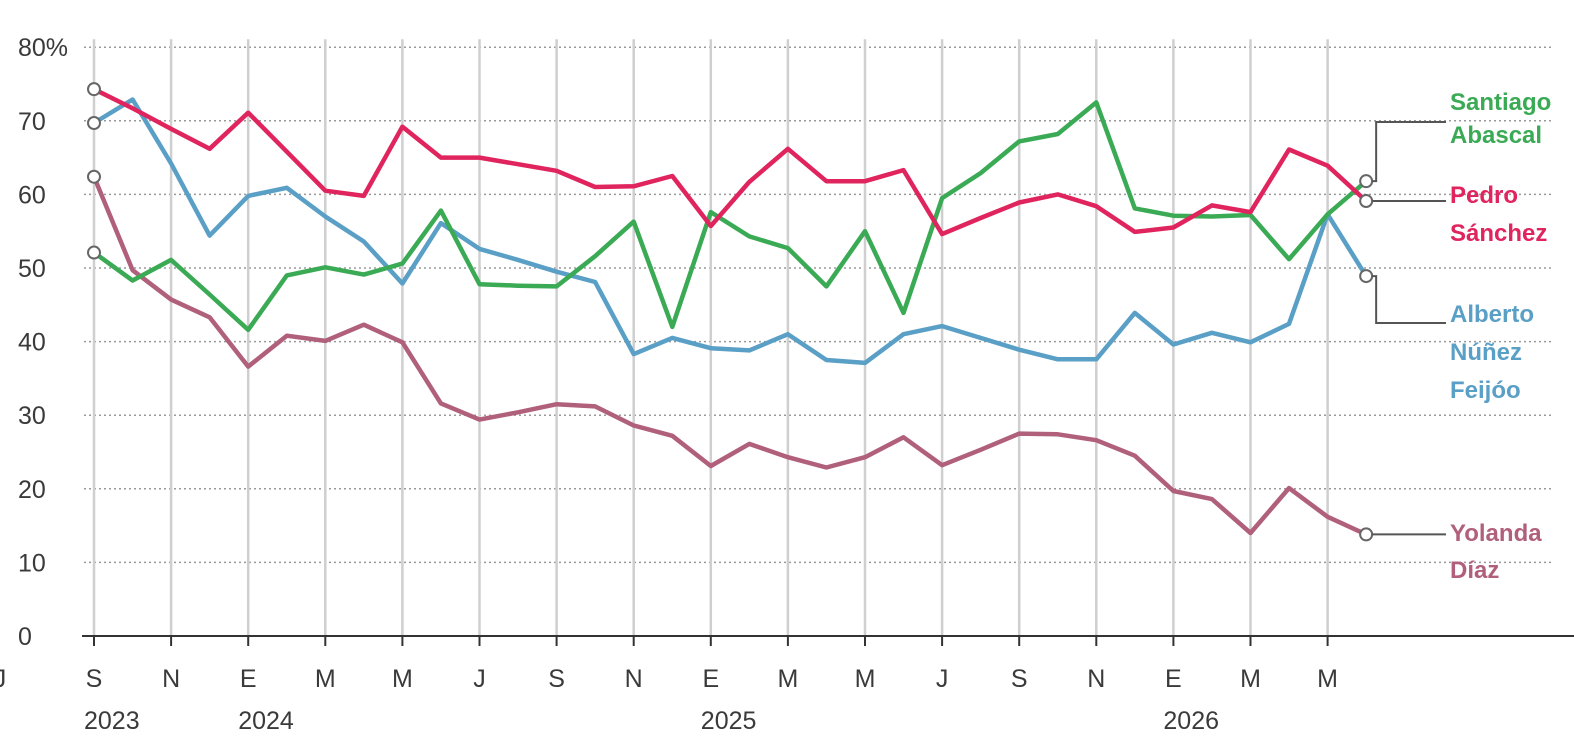 The width and height of the screenshot is (1574, 739). I want to click on y-tick-label: 30, so click(32, 416).